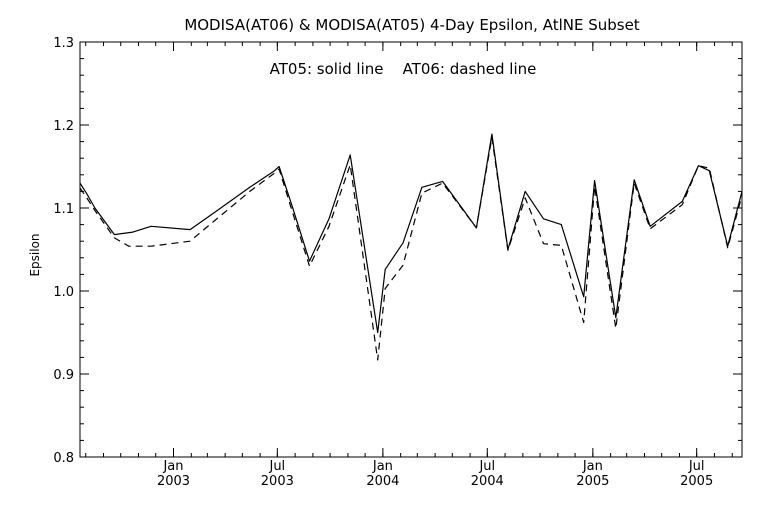 The height and width of the screenshot is (517, 768). Describe the element at coordinates (63, 292) in the screenshot. I see `y-tick-label: 1.0` at that location.